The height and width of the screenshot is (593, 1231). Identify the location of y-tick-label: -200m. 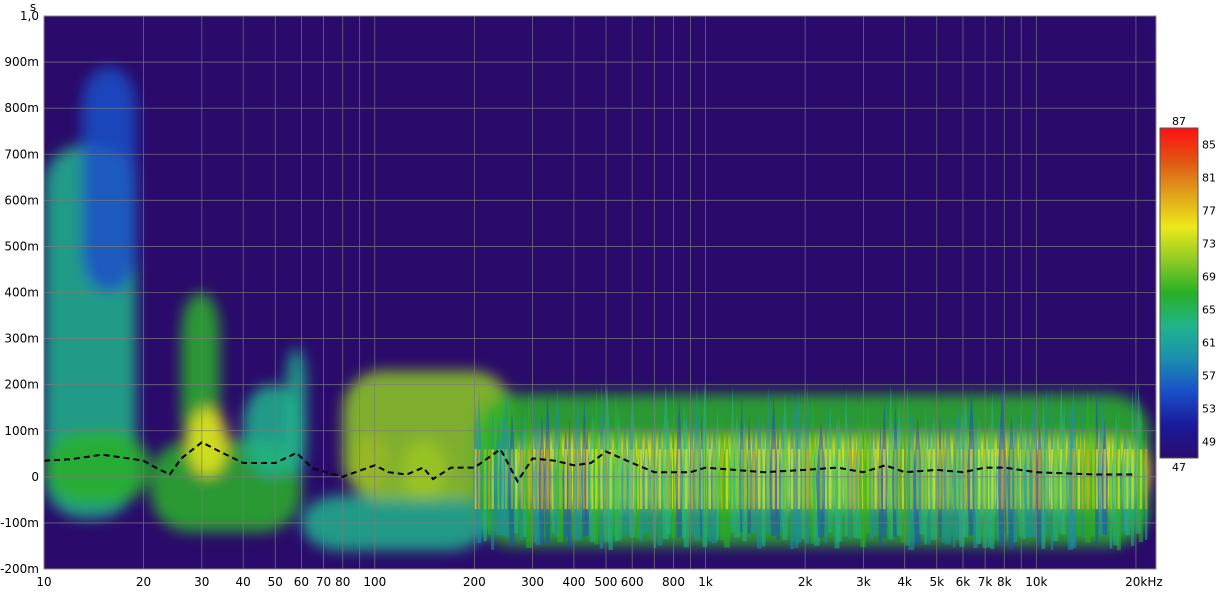
(19, 569).